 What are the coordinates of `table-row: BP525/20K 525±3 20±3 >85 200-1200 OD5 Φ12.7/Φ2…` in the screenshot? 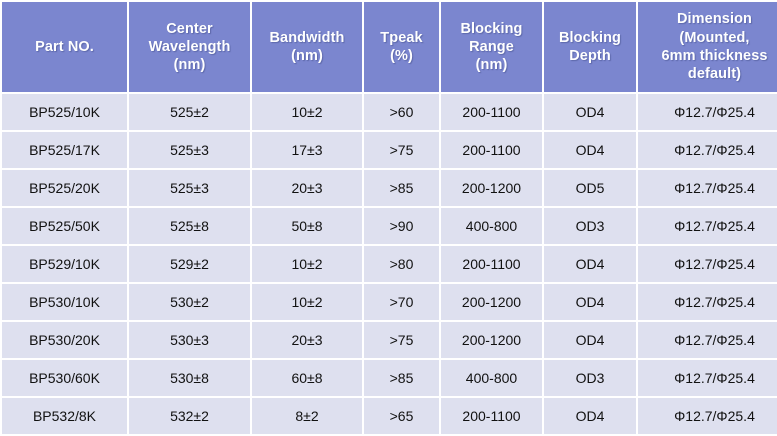 It's located at (389, 188).